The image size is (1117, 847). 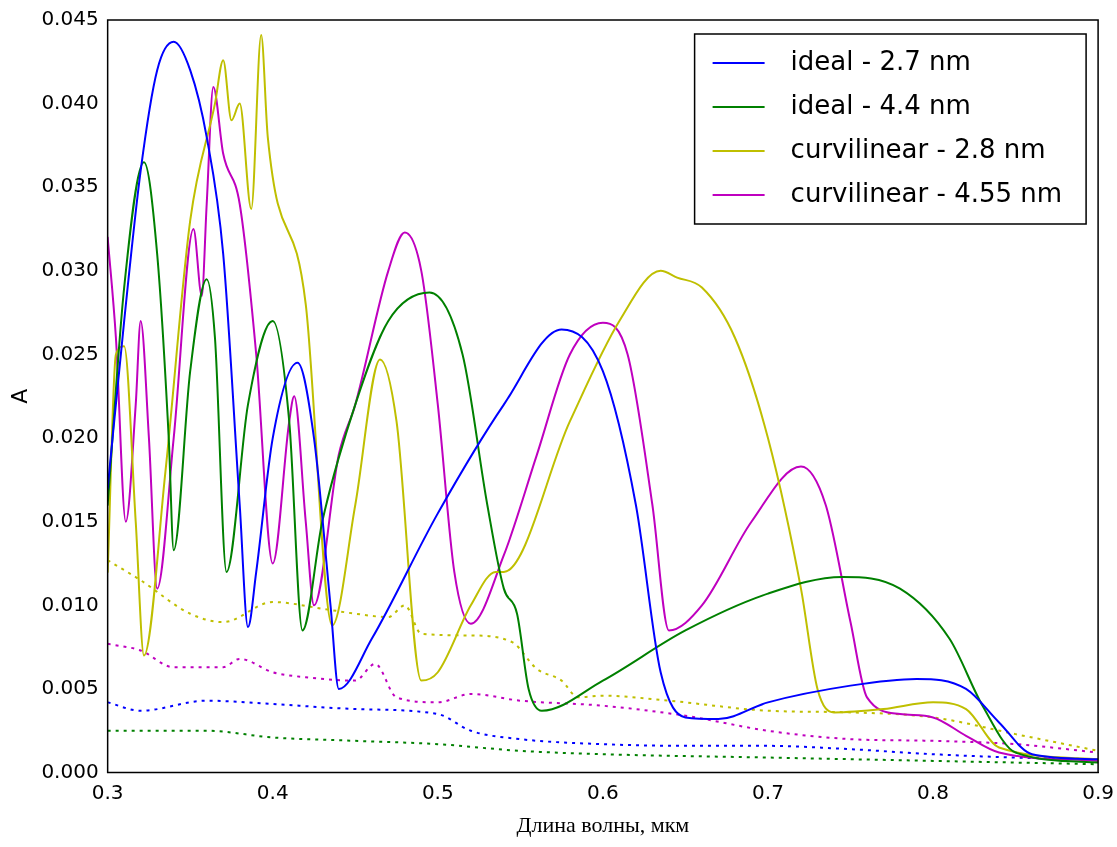 I want to click on legend-label: curvilinear - 4.55 nm, so click(x=926, y=192).